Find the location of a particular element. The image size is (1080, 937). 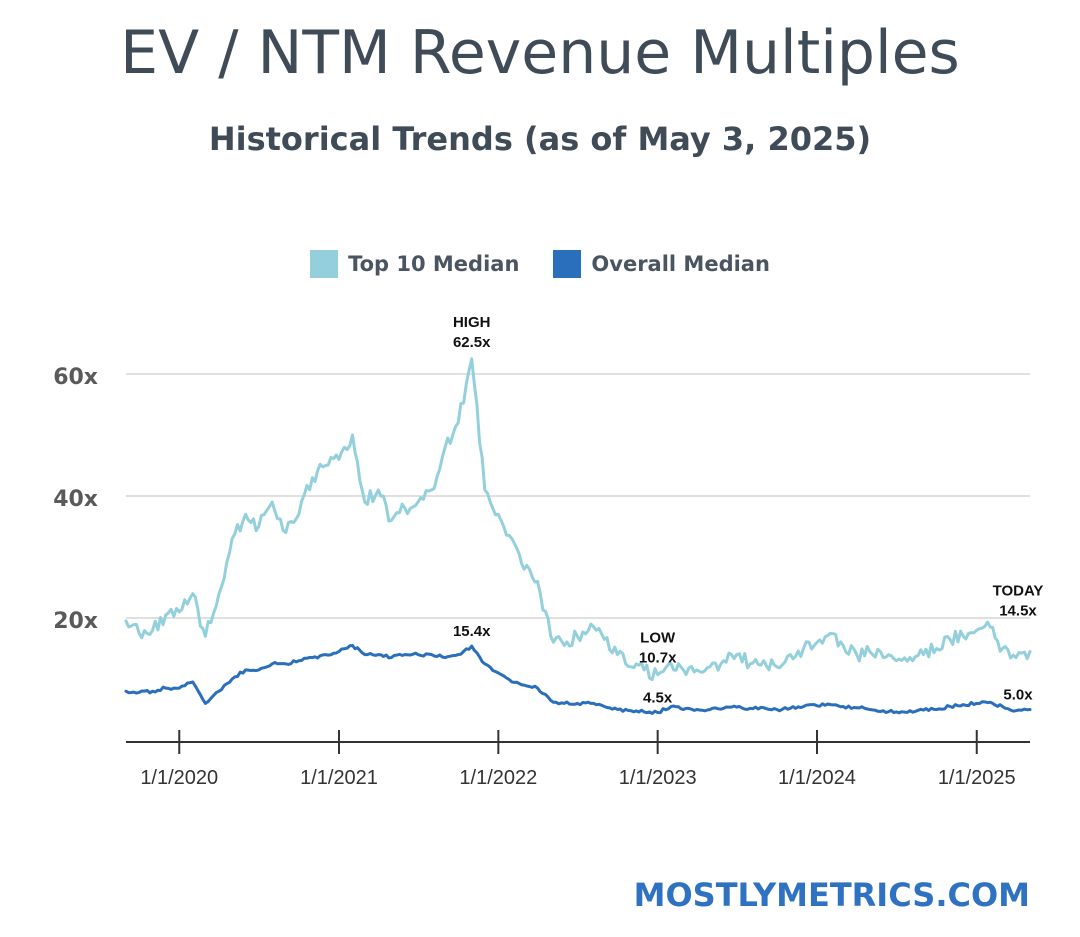

annotation-label: 4.5x is located at coordinates (658, 698).